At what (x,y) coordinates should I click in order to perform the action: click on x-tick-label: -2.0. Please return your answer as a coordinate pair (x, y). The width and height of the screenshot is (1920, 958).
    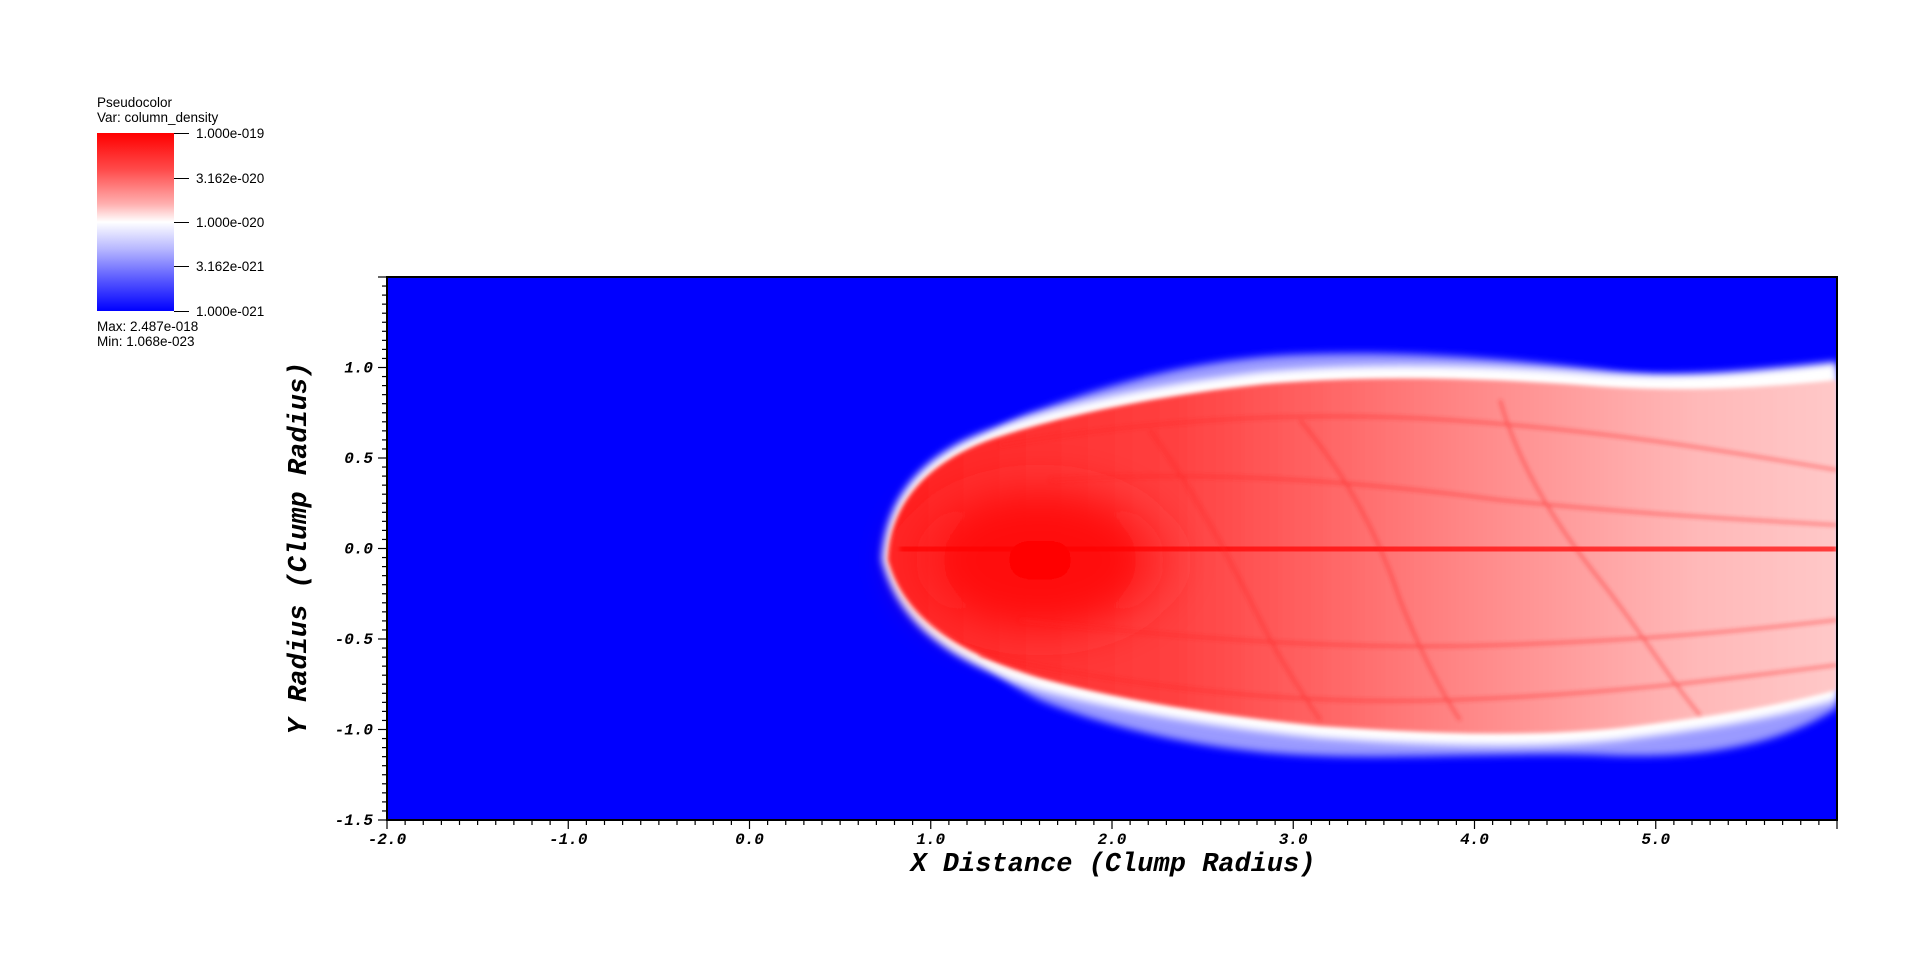
    Looking at the image, I should click on (387, 840).